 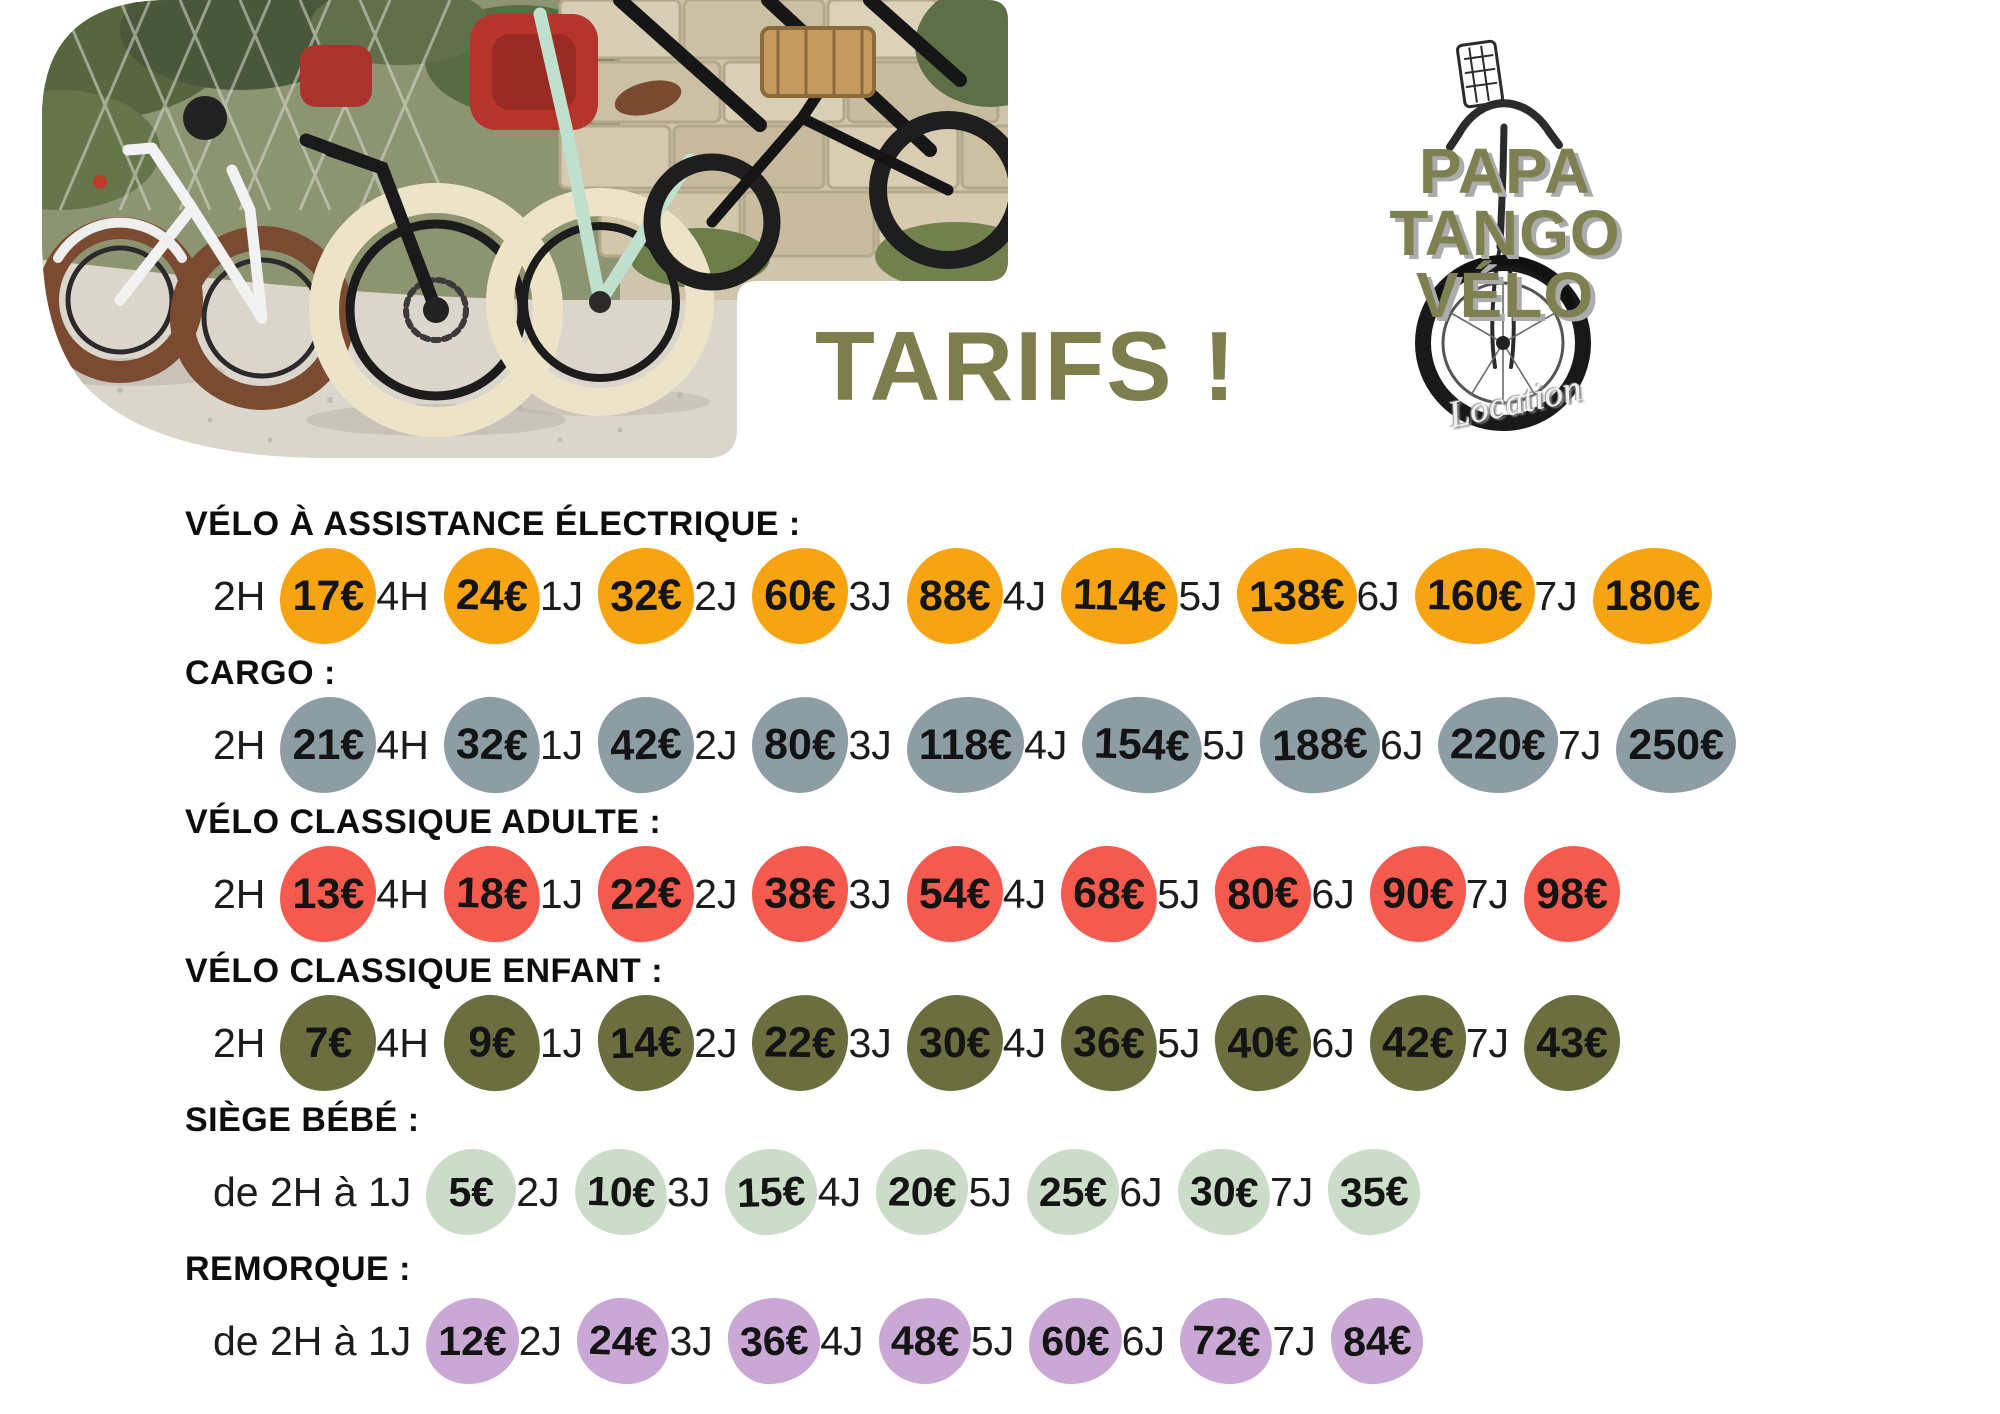 I want to click on price-pair: 3J 15€, so click(x=743, y=1192).